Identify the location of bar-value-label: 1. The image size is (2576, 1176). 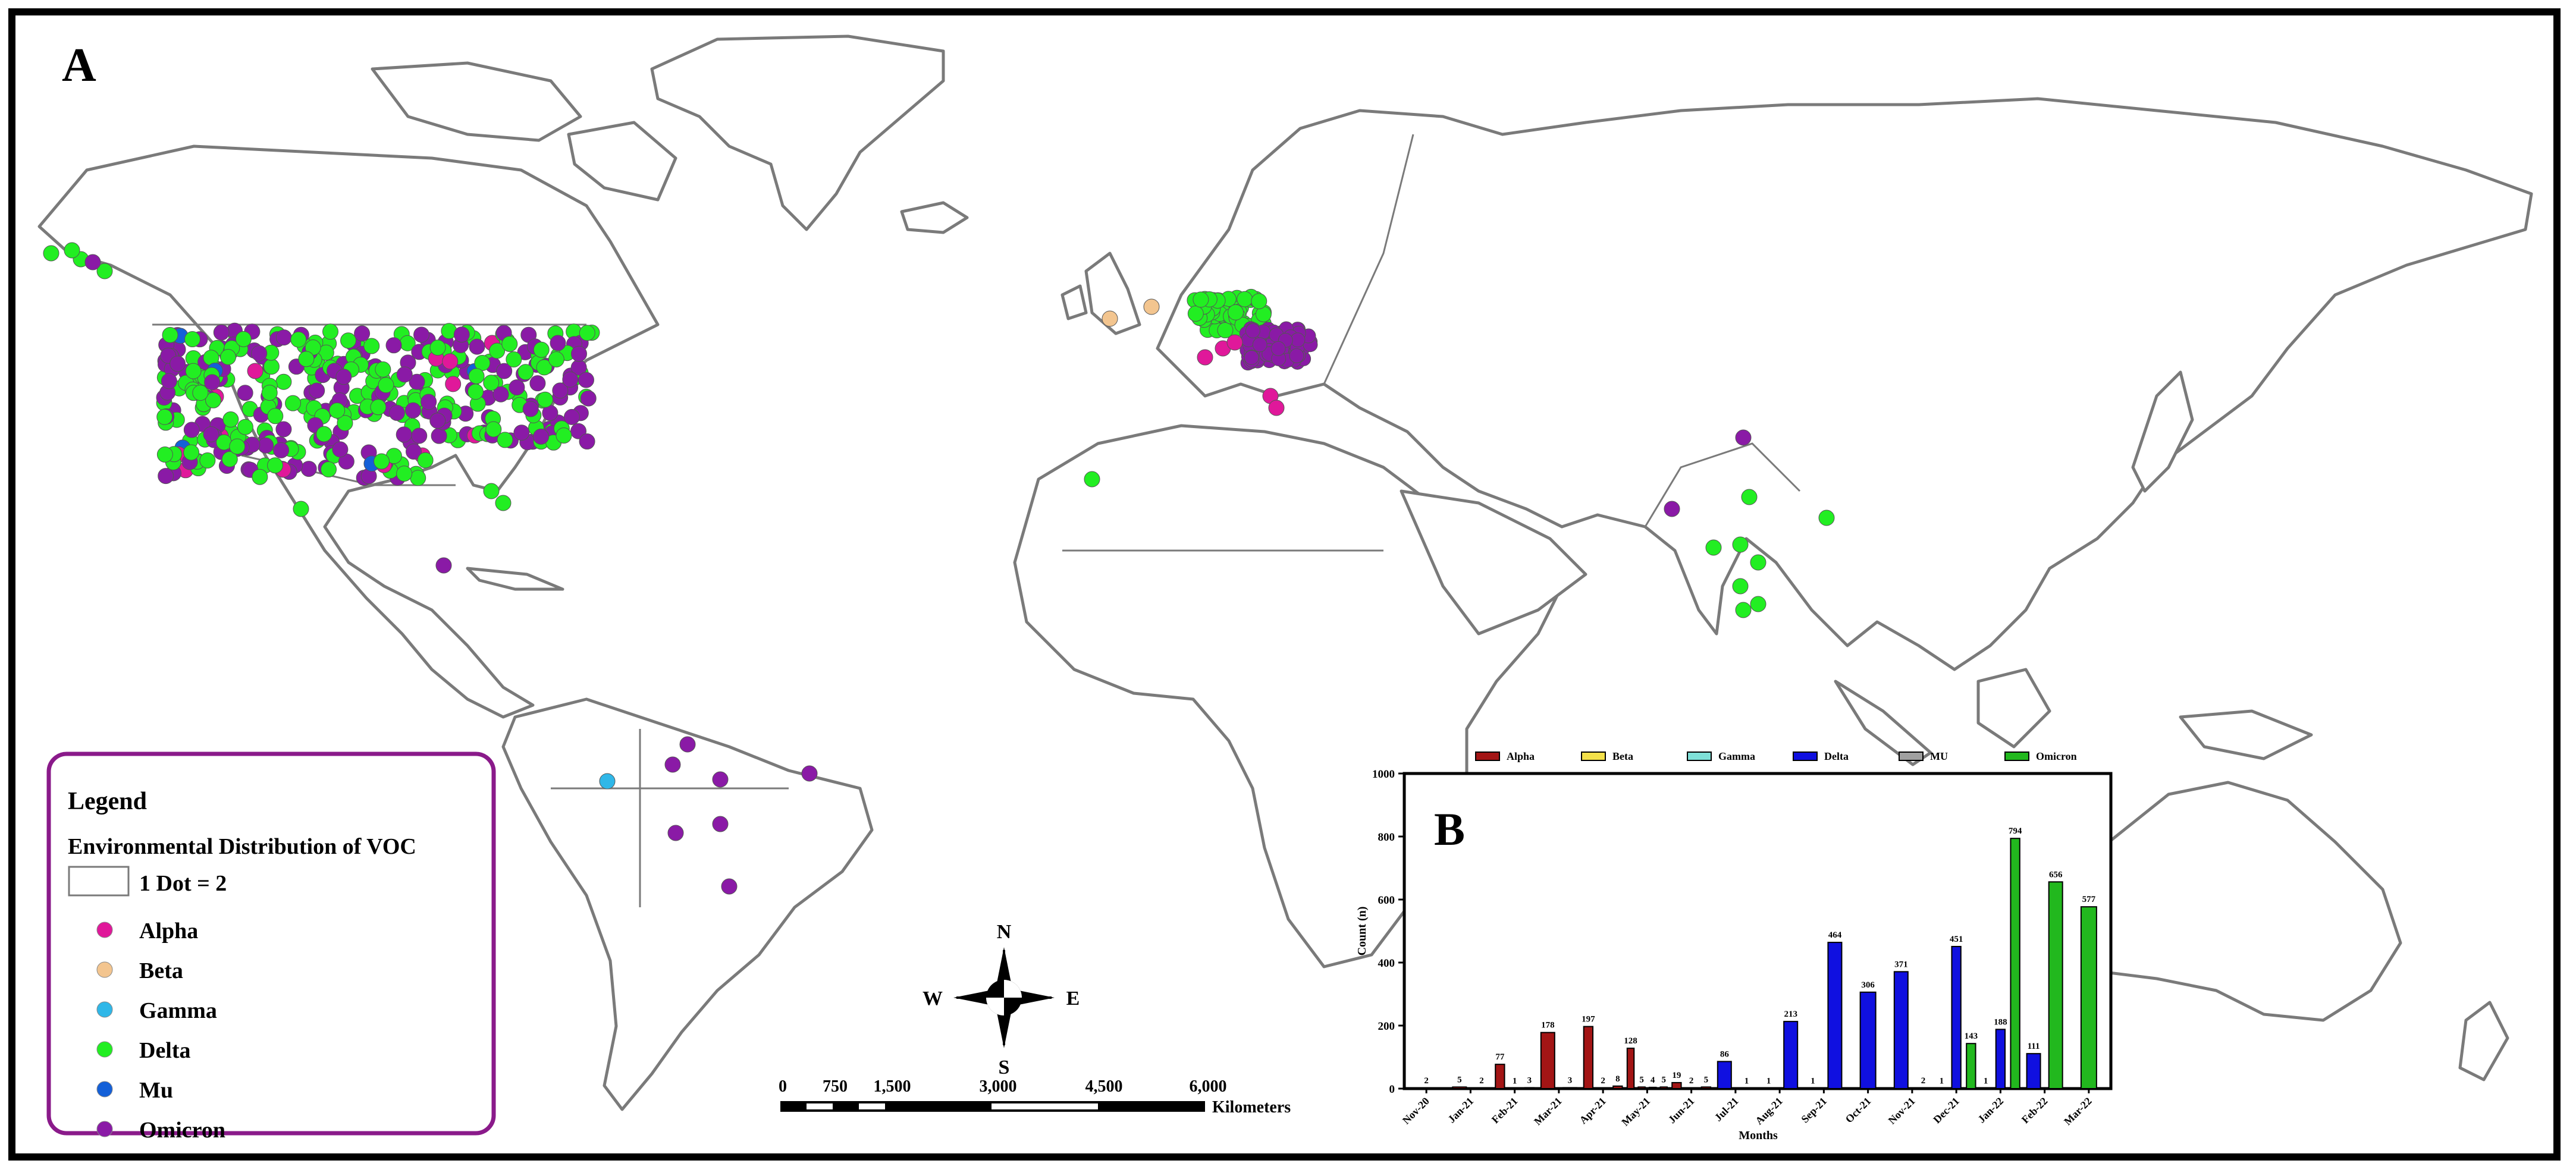
(1986, 1081).